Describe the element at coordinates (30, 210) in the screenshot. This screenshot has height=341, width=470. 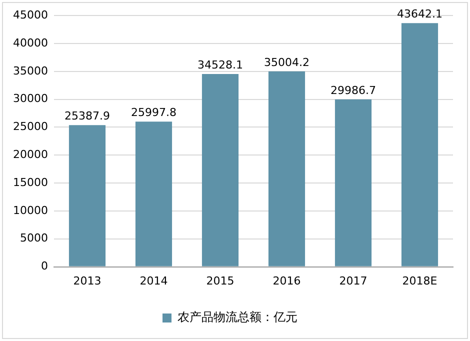
I see `y-tick-label: 10000` at that location.